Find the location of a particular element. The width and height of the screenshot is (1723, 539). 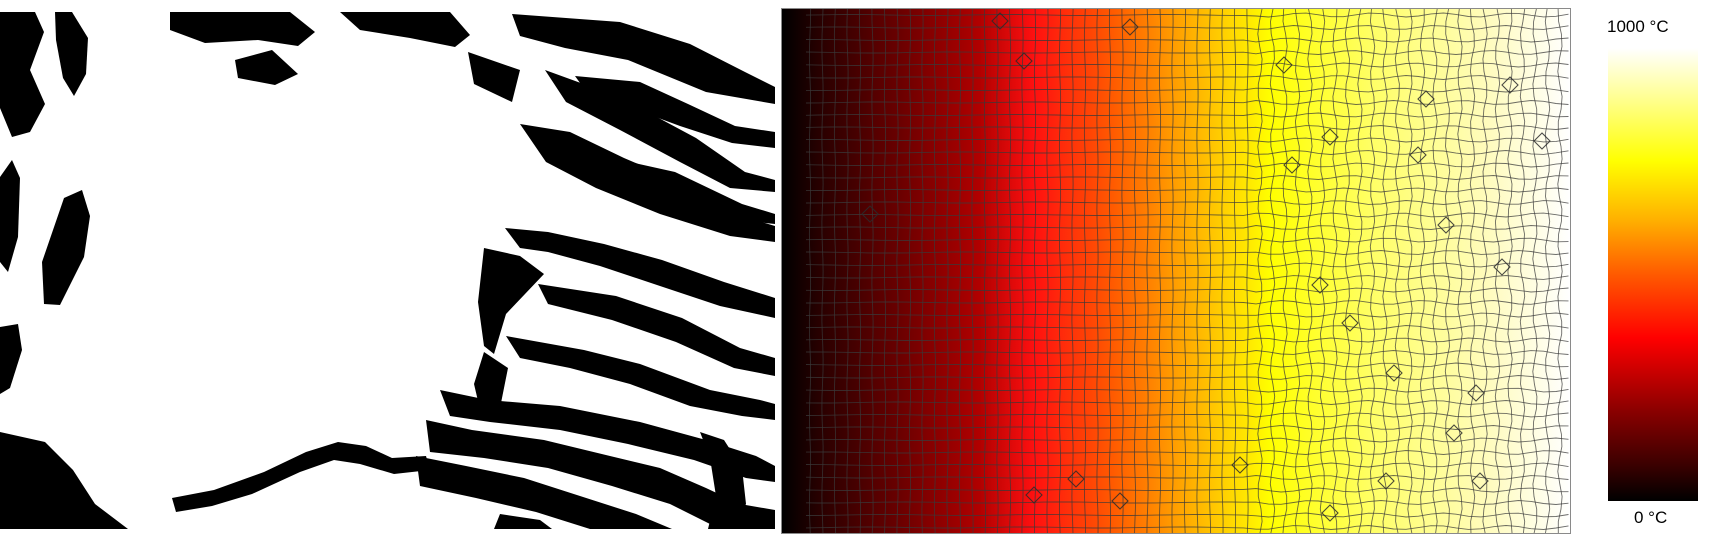

legend-min-label: 0 °C is located at coordinates (1651, 517).